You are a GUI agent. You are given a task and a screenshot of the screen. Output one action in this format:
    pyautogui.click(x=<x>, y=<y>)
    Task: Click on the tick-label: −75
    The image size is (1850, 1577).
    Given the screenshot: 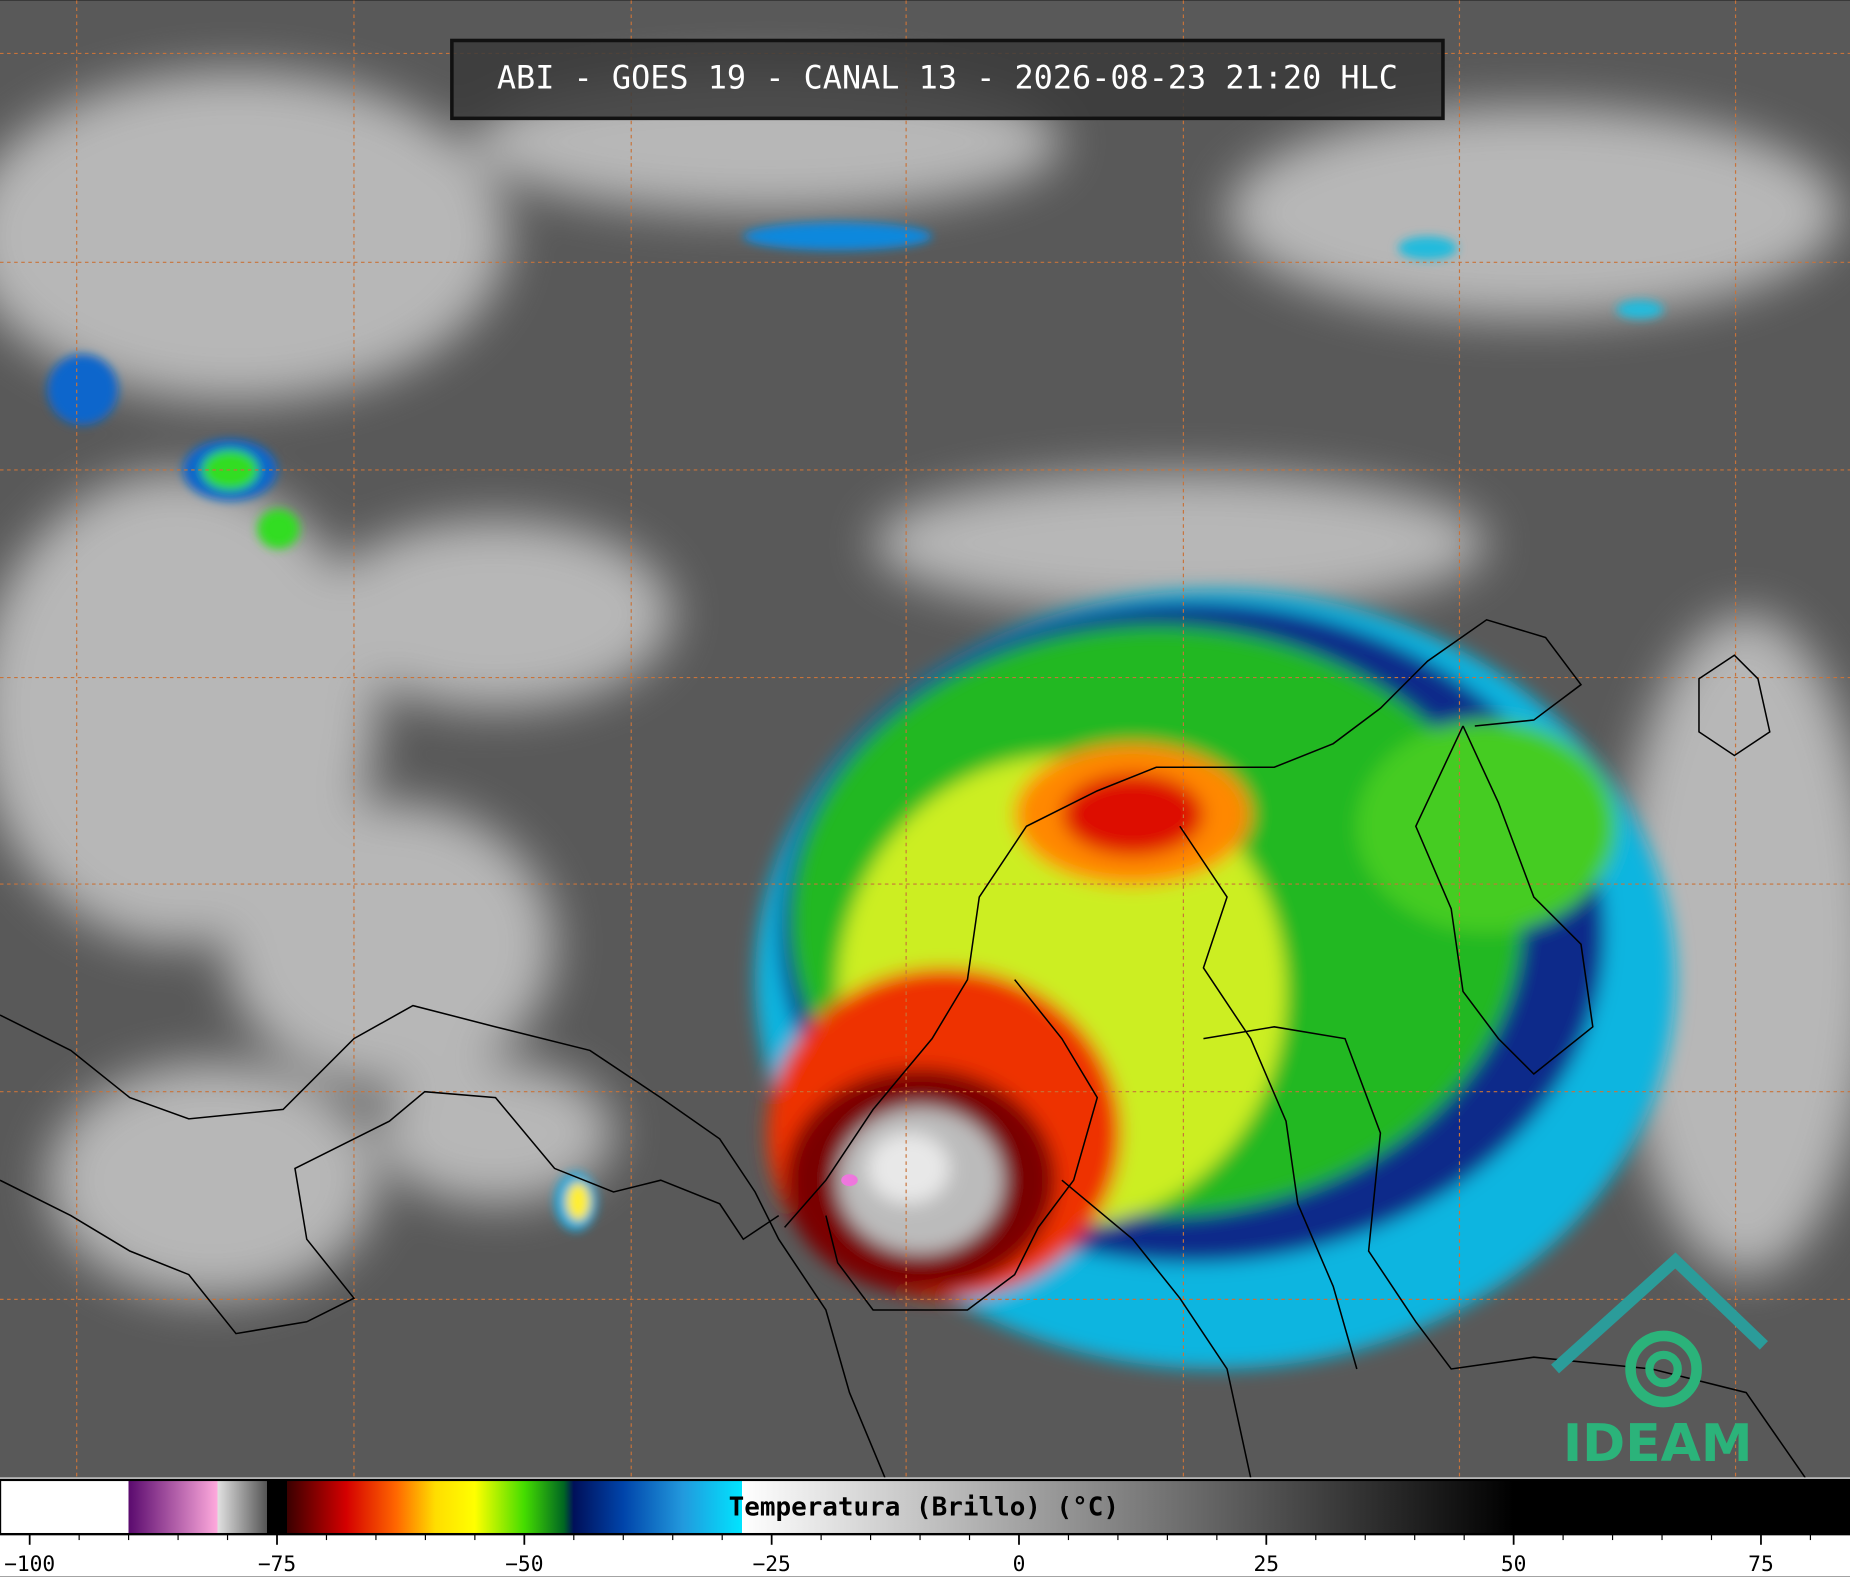 What is the action you would take?
    pyautogui.click(x=277, y=1564)
    